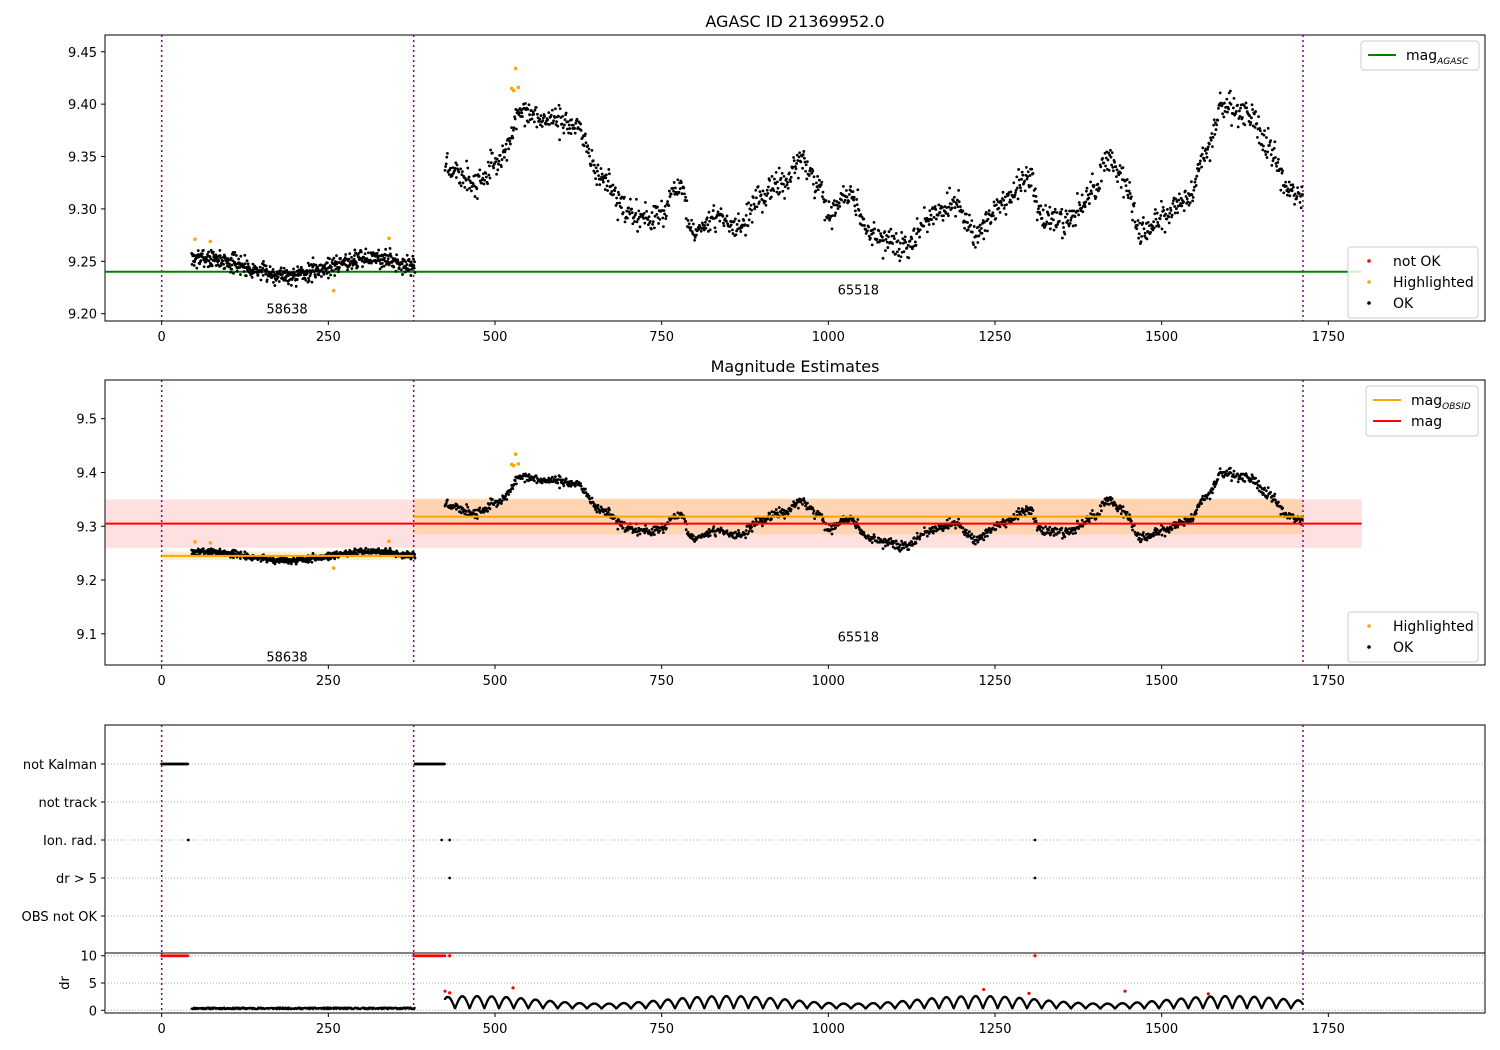  What do you see at coordinates (495, 681) in the screenshot?
I see `x-tick-label: 500` at bounding box center [495, 681].